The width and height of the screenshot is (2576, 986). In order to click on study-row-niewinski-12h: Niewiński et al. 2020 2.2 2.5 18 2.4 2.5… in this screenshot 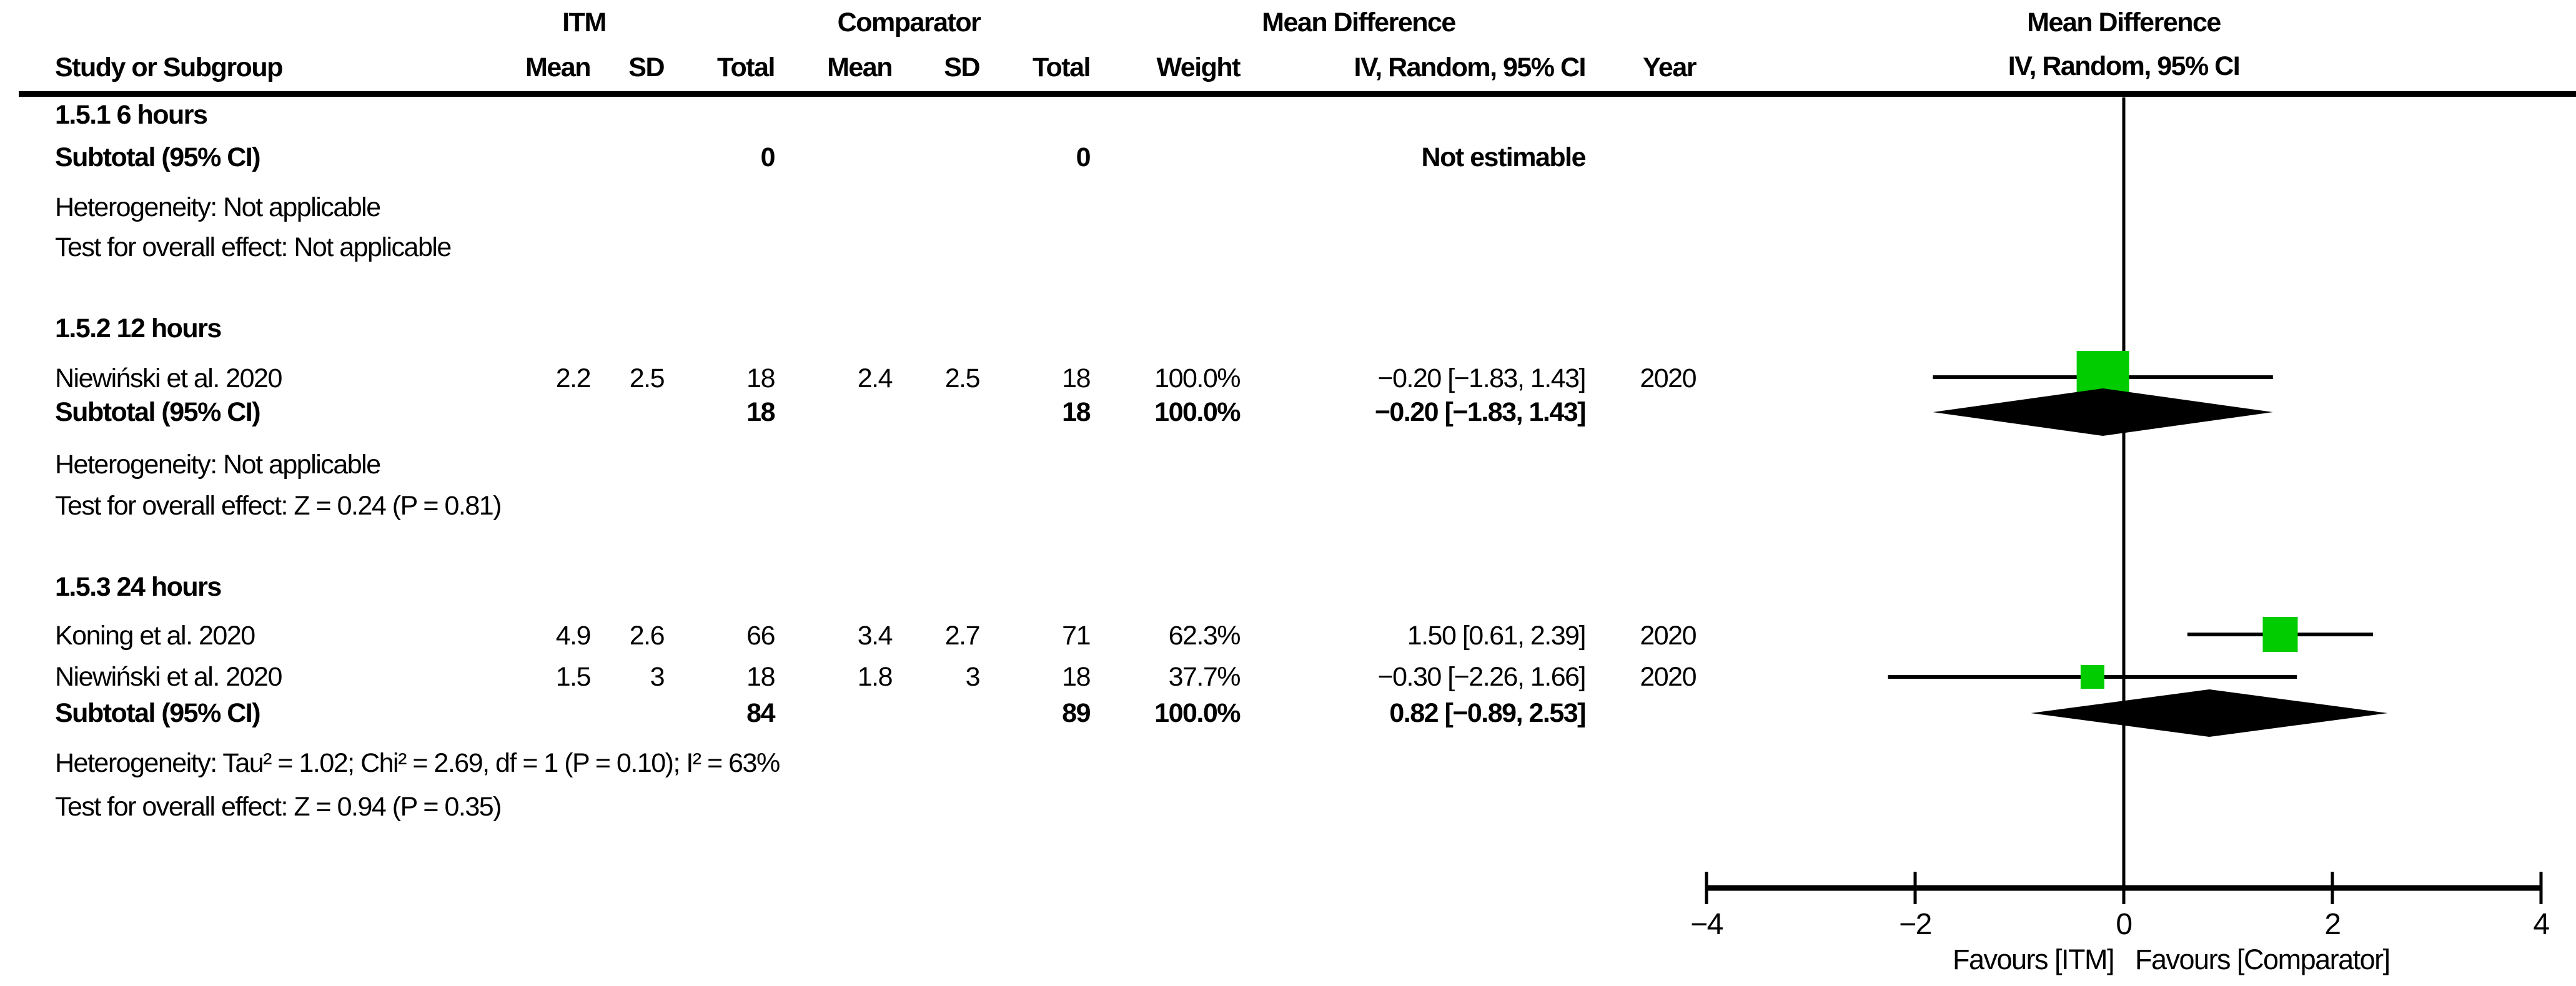, I will do `click(876, 378)`.